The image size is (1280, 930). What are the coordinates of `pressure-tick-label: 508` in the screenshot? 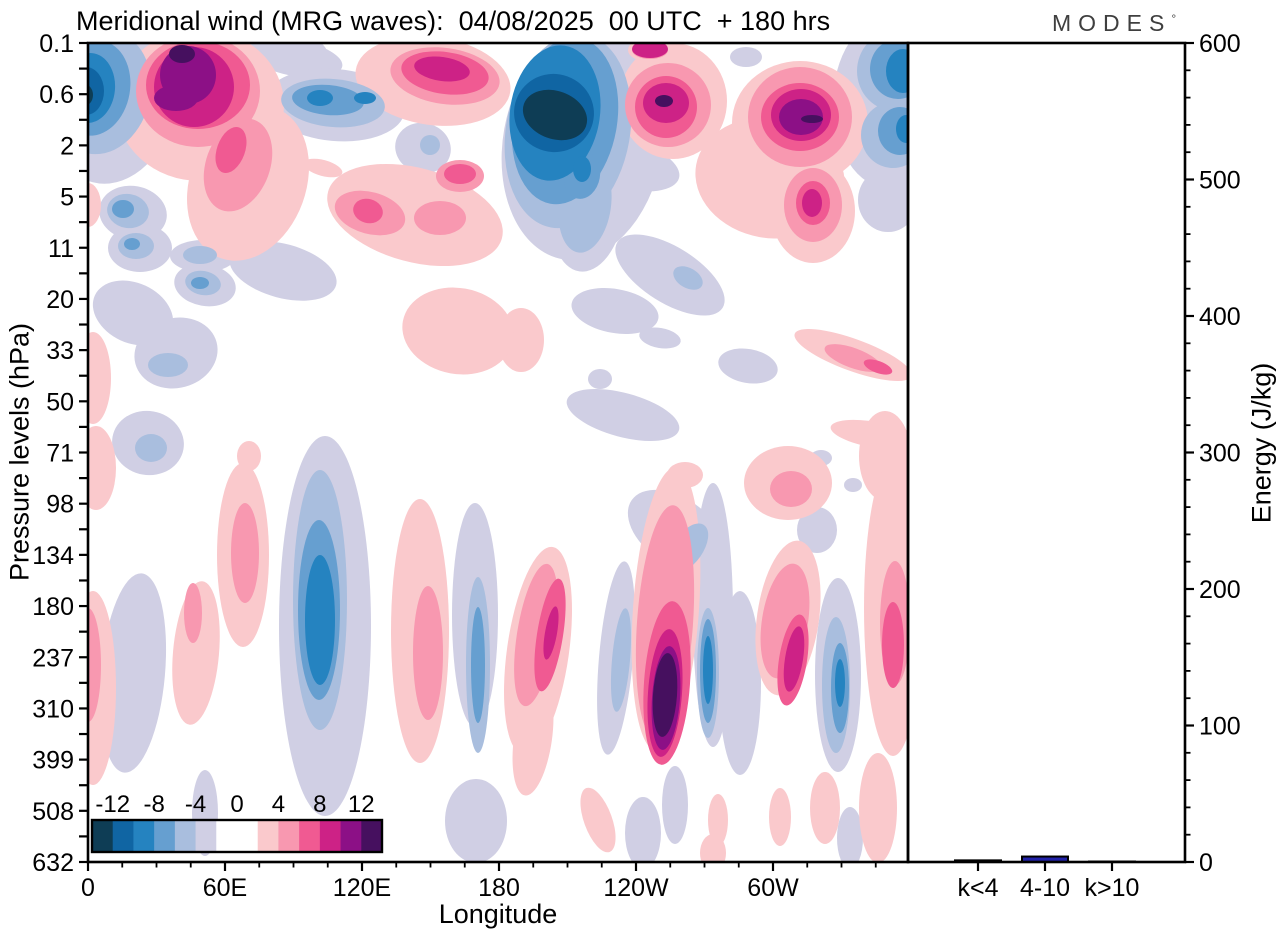 It's located at (53, 812).